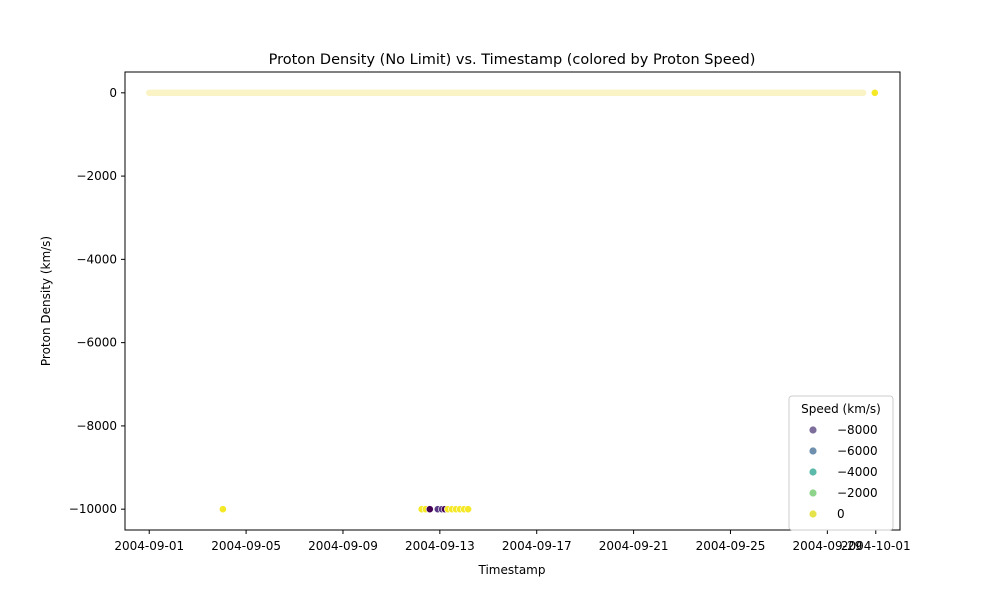 Image resolution: width=1000 pixels, height=600 pixels. I want to click on x-tick-label: 2004-09-25, so click(731, 546).